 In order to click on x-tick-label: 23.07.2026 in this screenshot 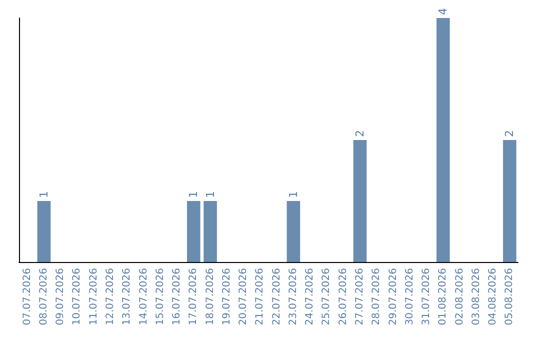, I will do `click(293, 297)`.